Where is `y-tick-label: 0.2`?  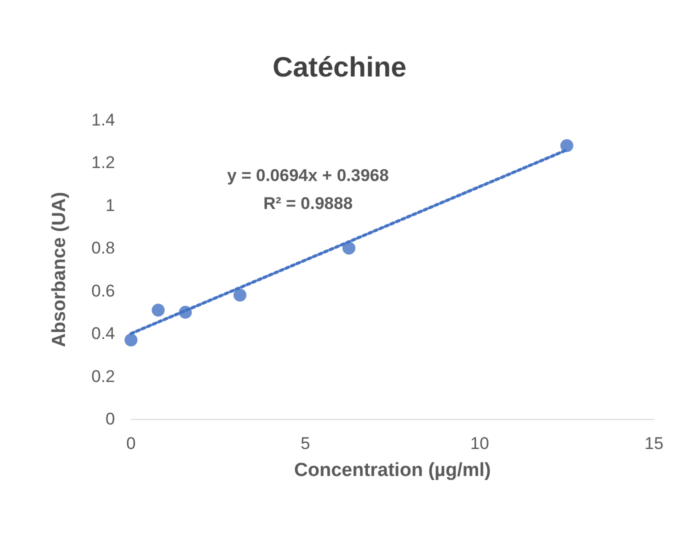
y-tick-label: 0.2 is located at coordinates (103, 376).